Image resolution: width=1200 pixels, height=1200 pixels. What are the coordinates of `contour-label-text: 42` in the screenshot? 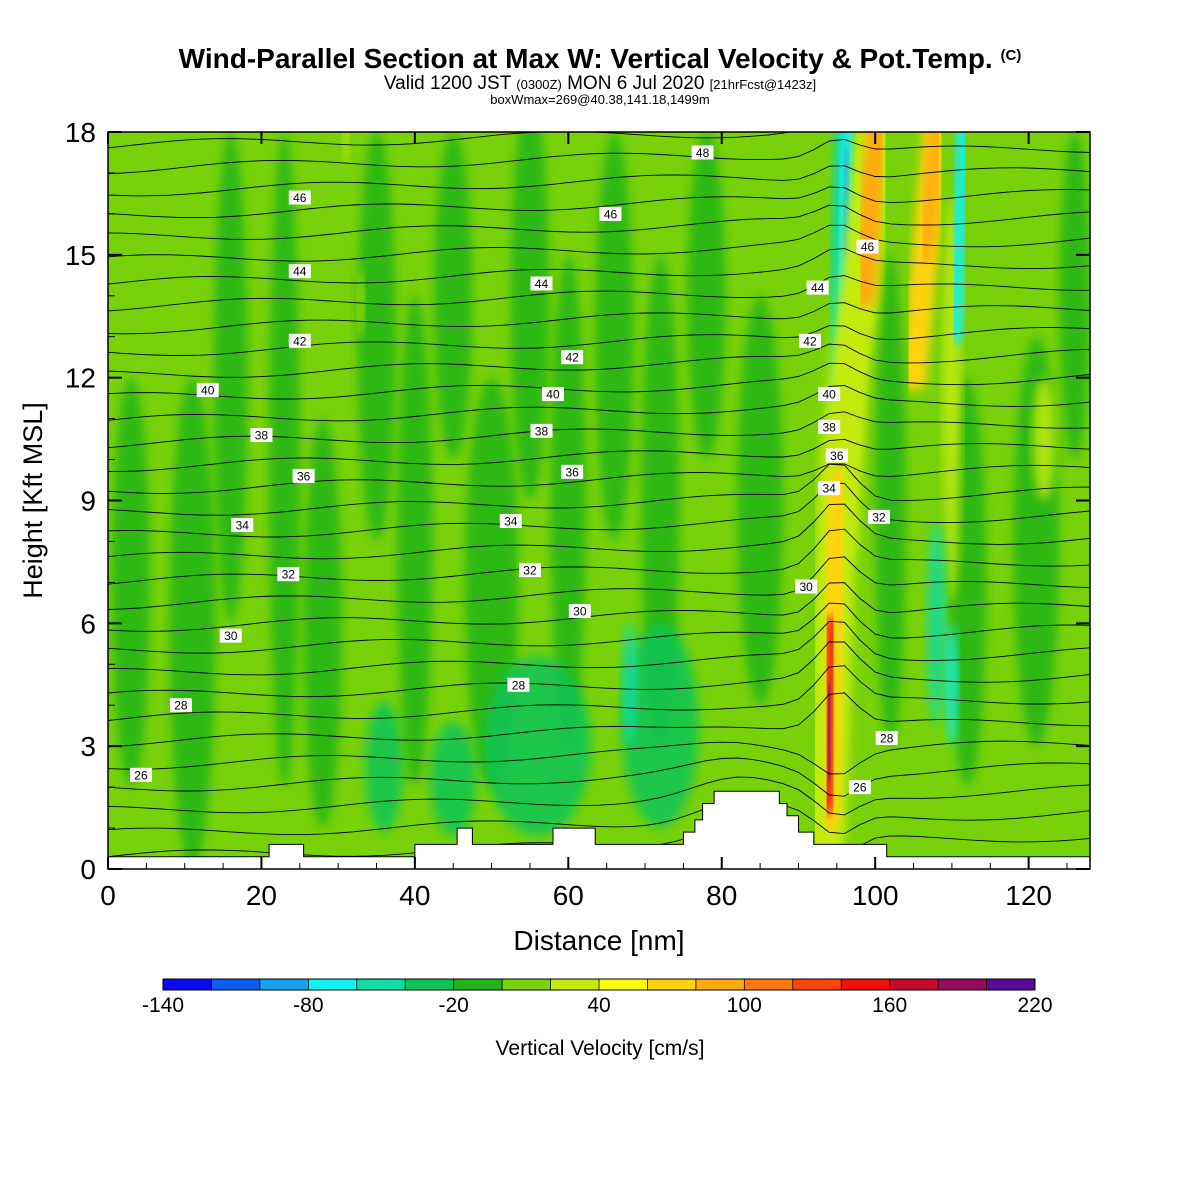 It's located at (810, 341).